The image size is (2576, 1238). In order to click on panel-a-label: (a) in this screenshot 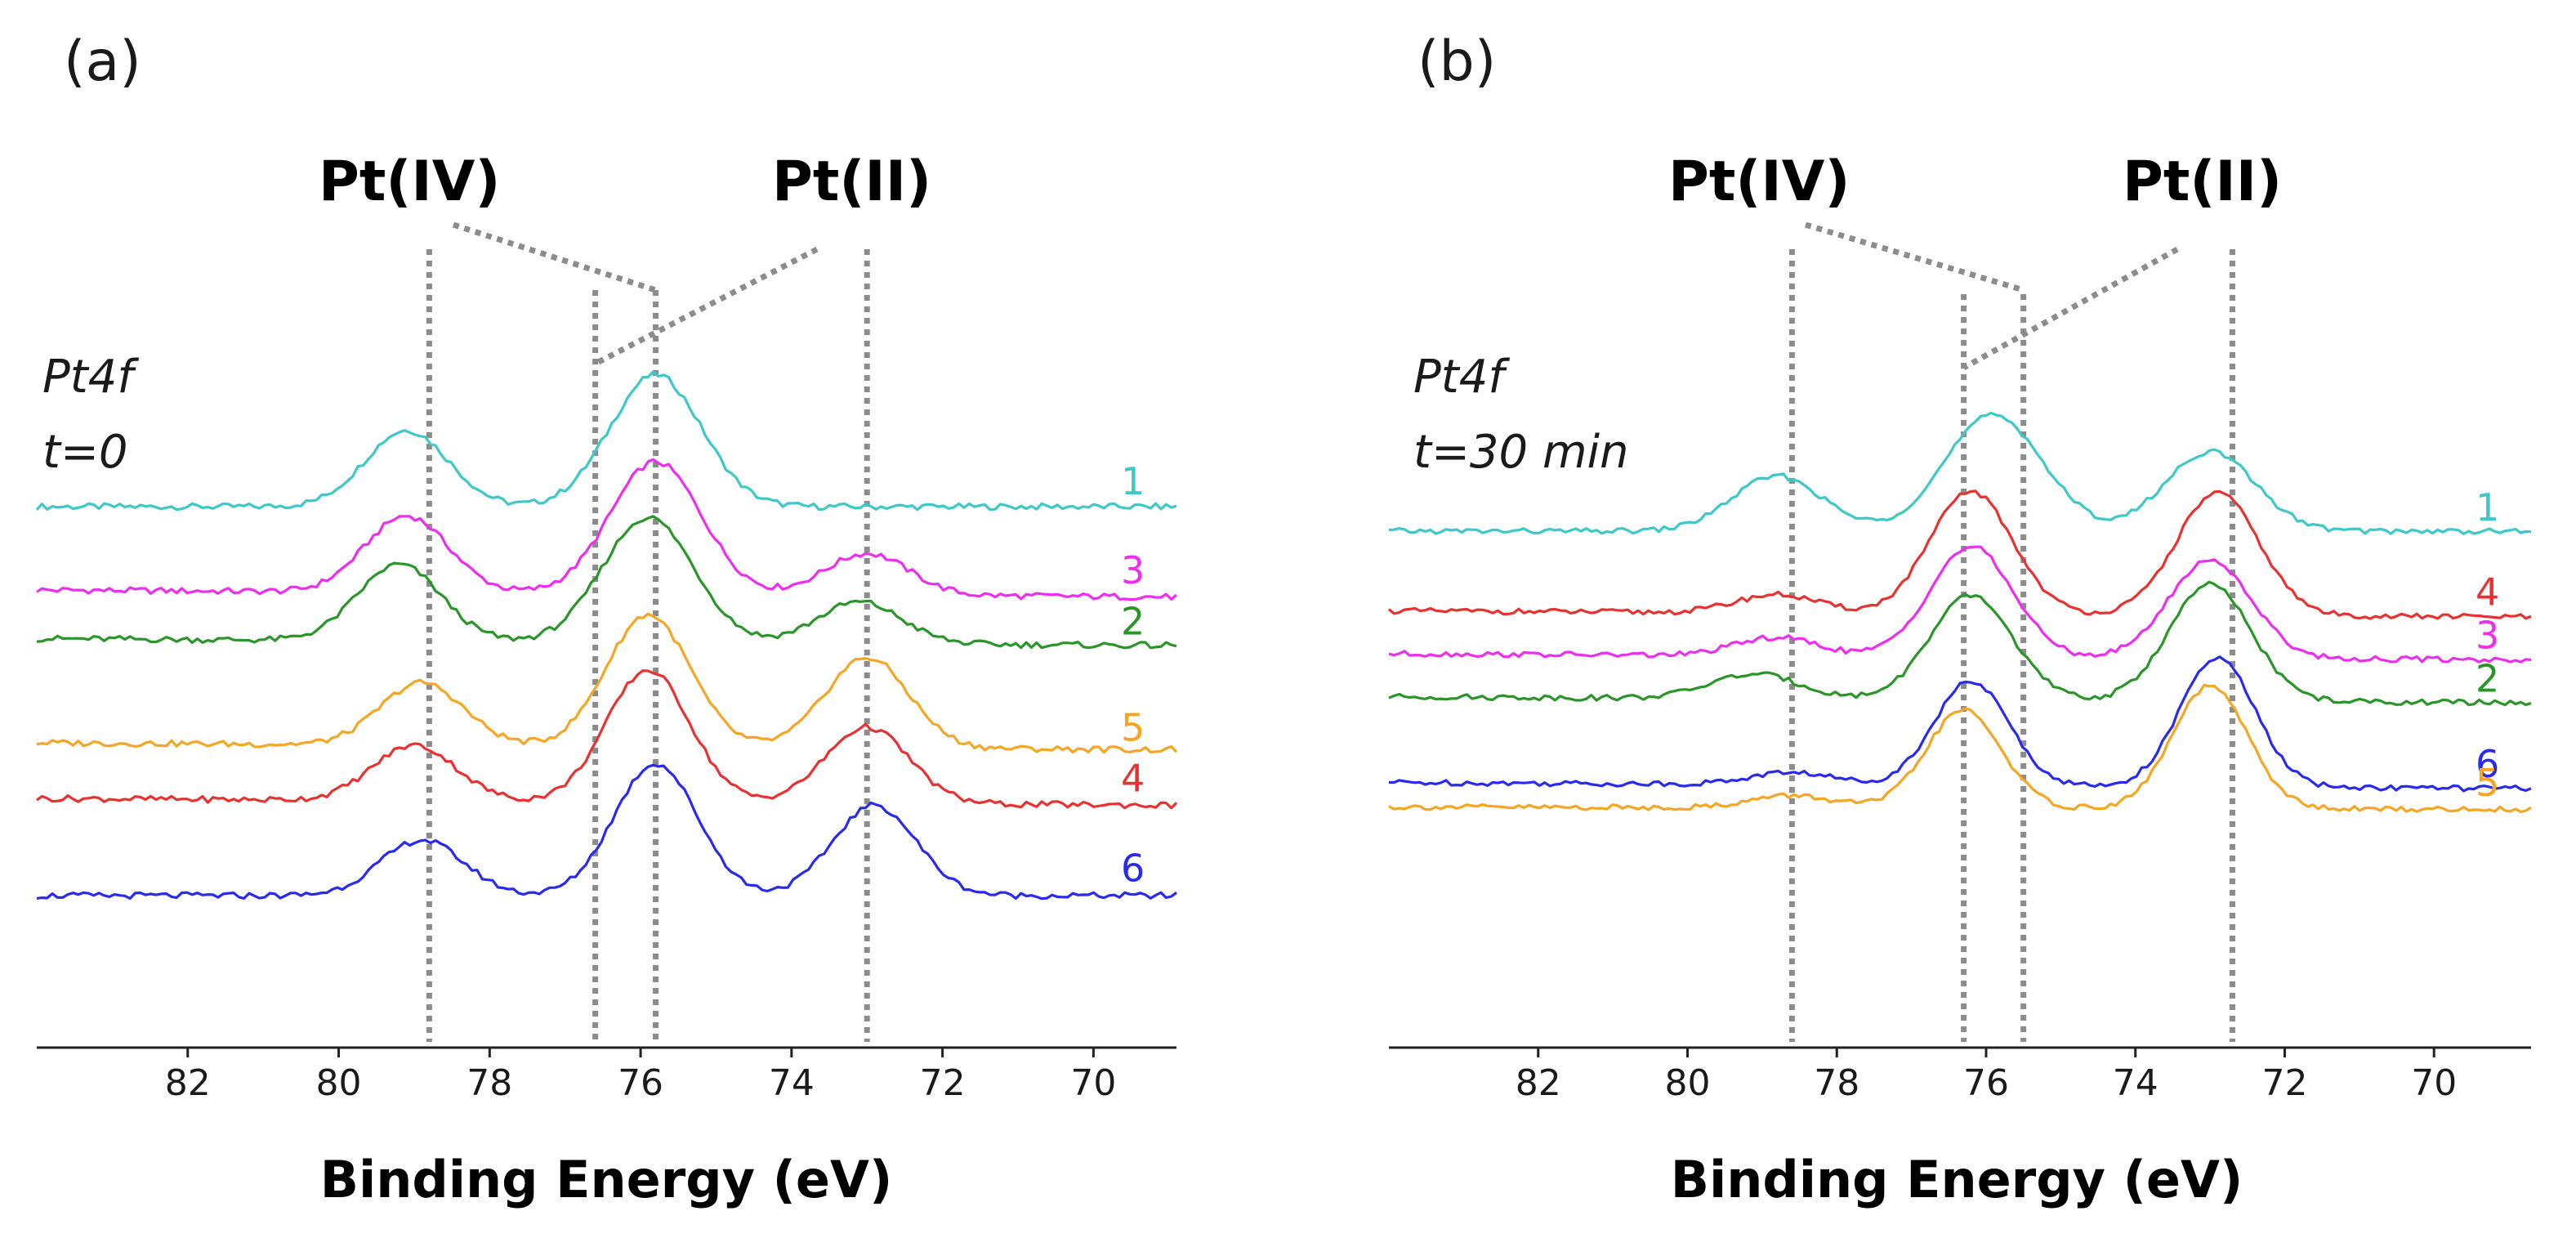, I will do `click(103, 61)`.